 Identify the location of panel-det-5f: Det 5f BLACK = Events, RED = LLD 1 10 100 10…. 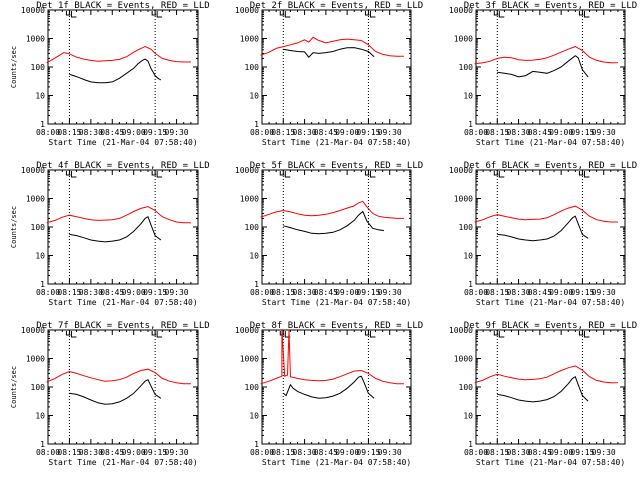
(329, 234).